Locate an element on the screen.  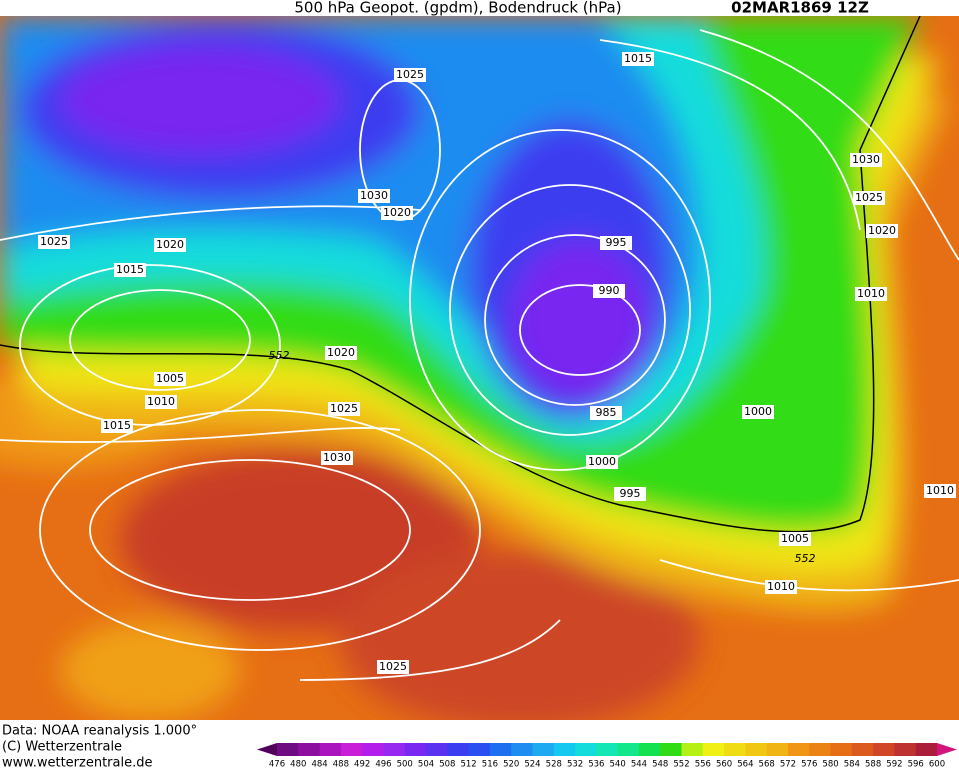
colorbar-tick-label: 536 is located at coordinates (596, 765).